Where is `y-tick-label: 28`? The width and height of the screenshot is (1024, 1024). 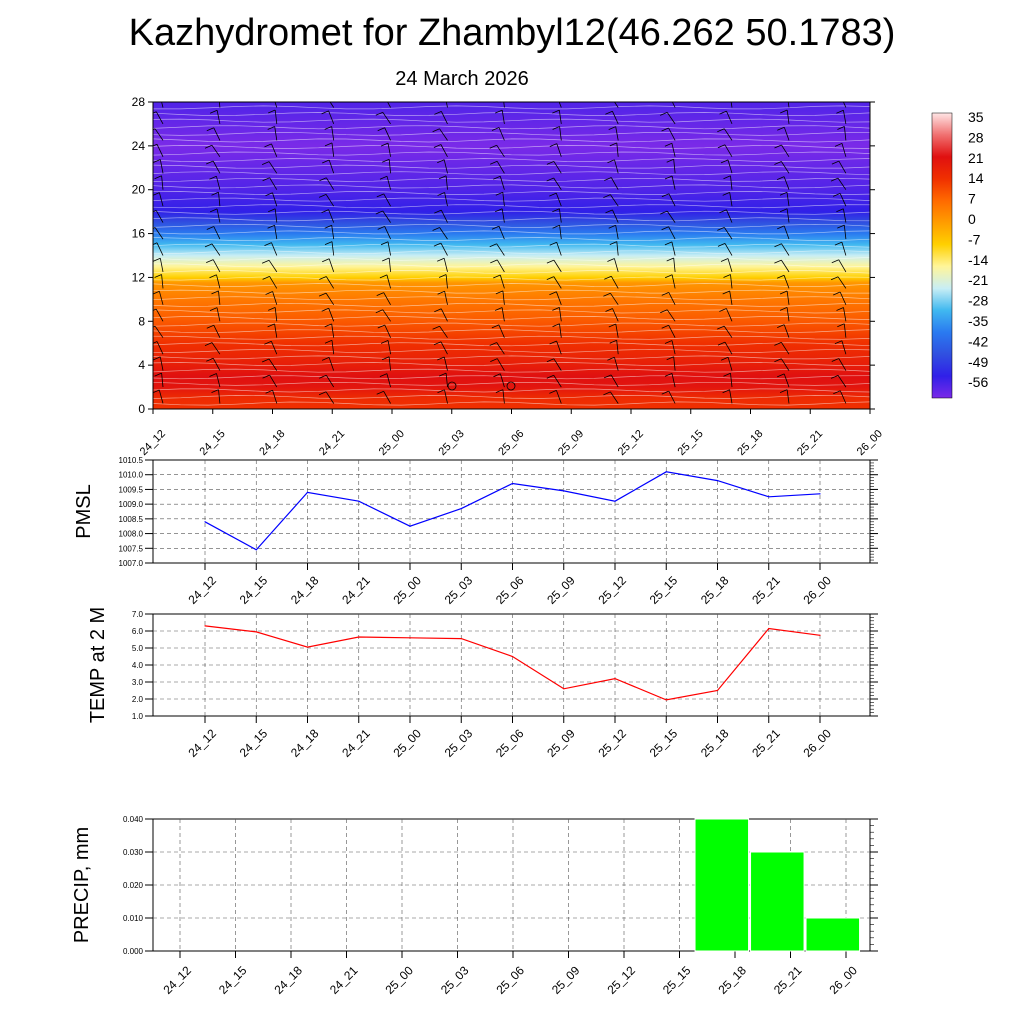 y-tick-label: 28 is located at coordinates (139, 102).